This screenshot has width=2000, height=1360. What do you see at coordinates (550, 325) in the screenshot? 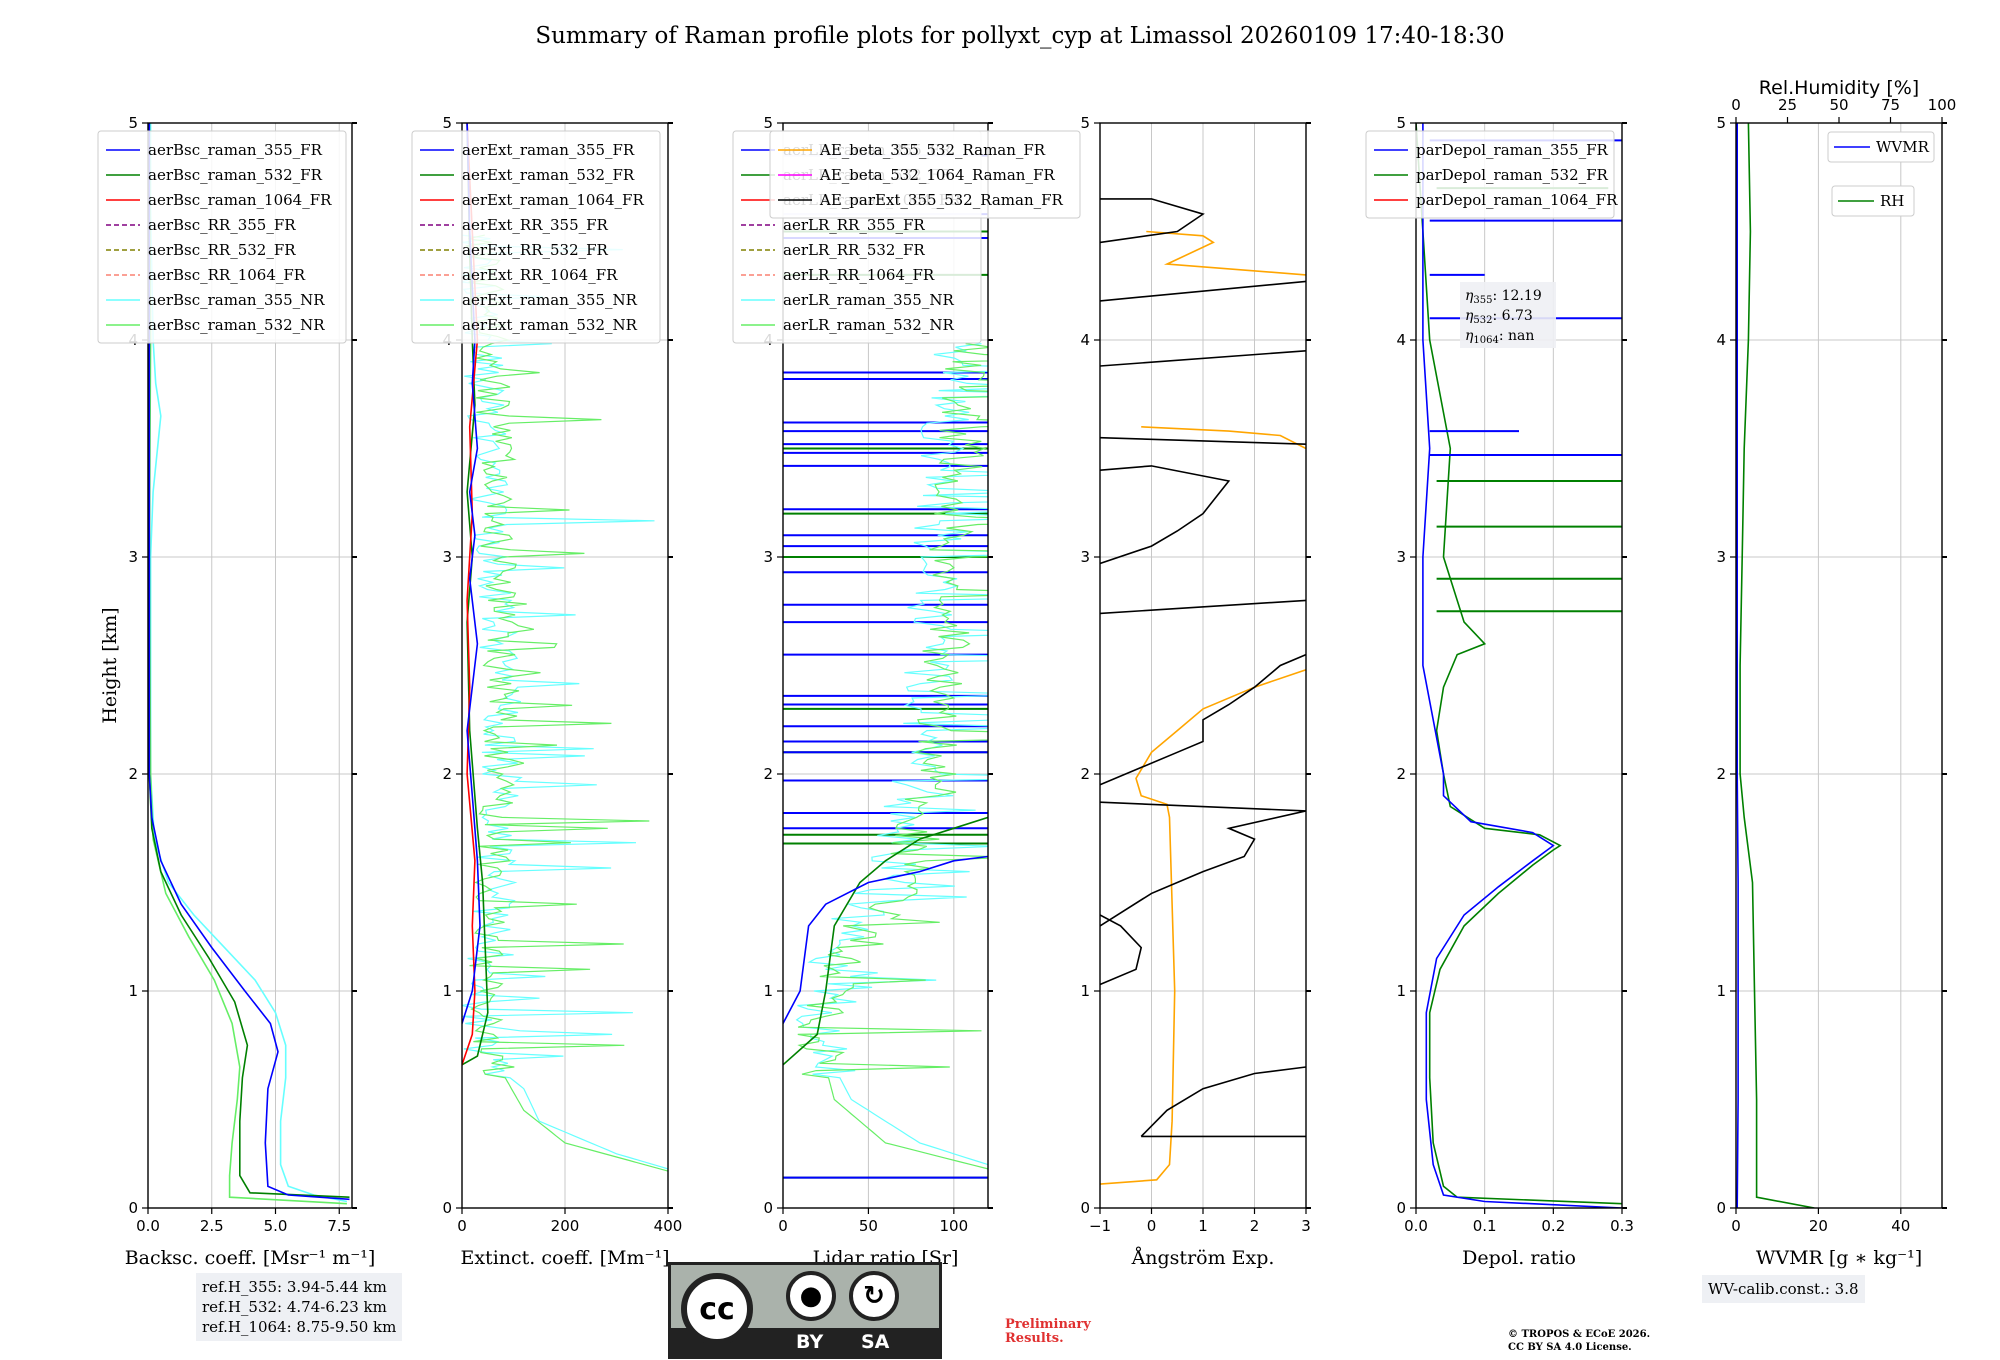
I see `legend-label: aerExt_raman_532_NR` at bounding box center [550, 325].